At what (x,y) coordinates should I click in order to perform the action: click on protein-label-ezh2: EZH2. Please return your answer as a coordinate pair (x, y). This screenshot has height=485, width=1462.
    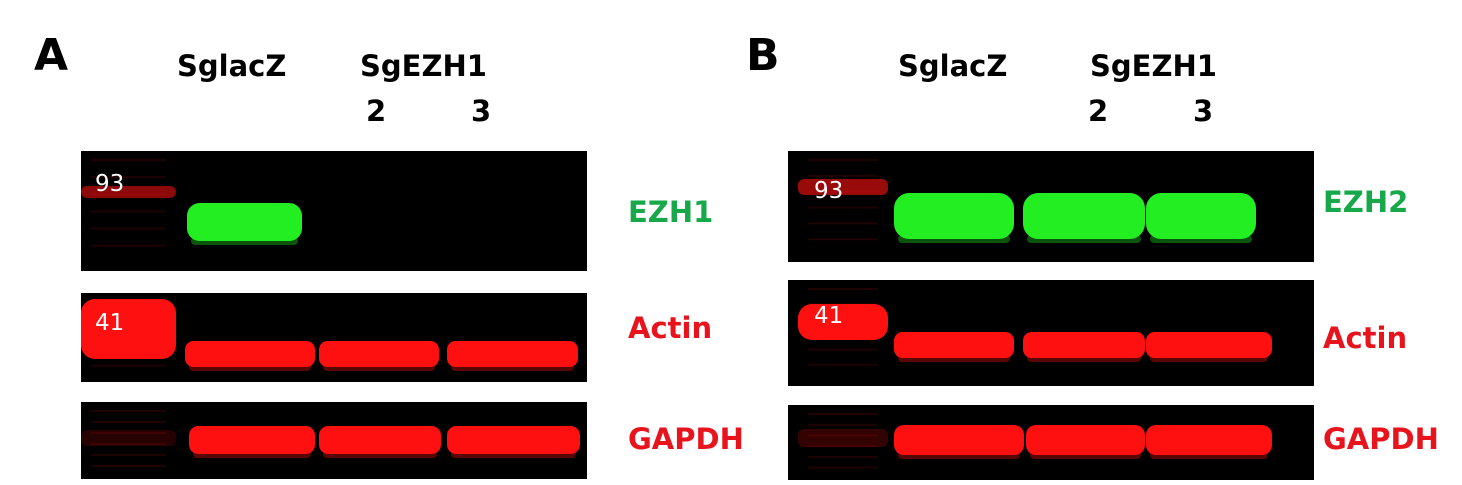
    Looking at the image, I should click on (1366, 202).